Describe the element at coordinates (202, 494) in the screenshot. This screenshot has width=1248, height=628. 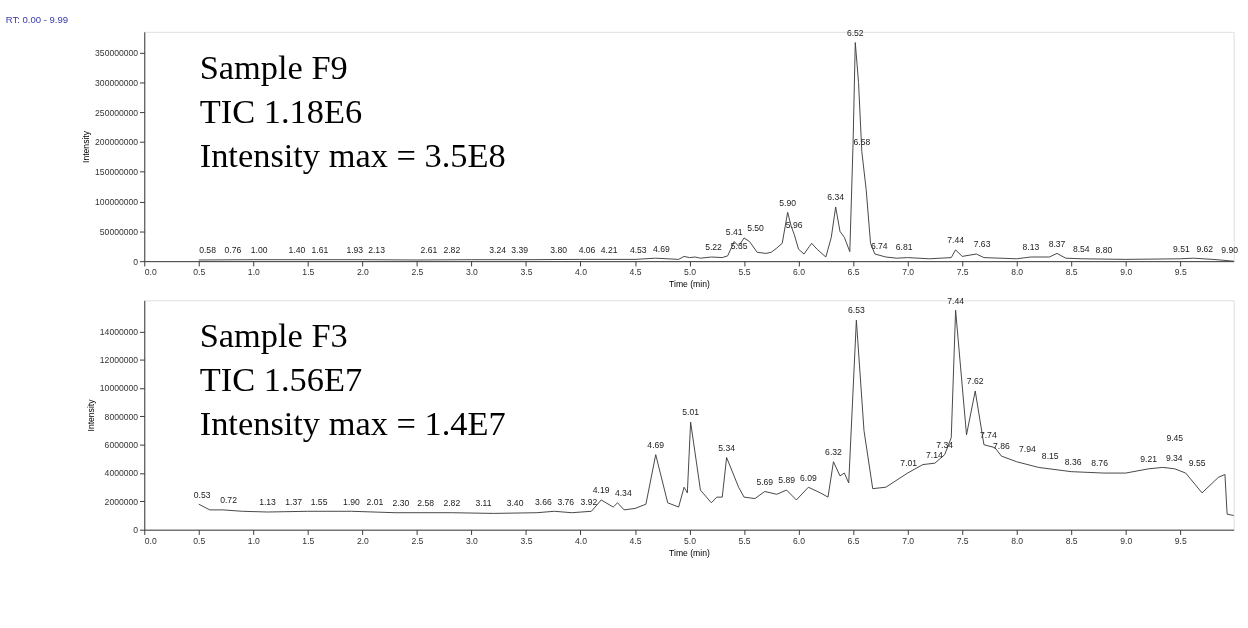
I see `annotation: 0.53` at that location.